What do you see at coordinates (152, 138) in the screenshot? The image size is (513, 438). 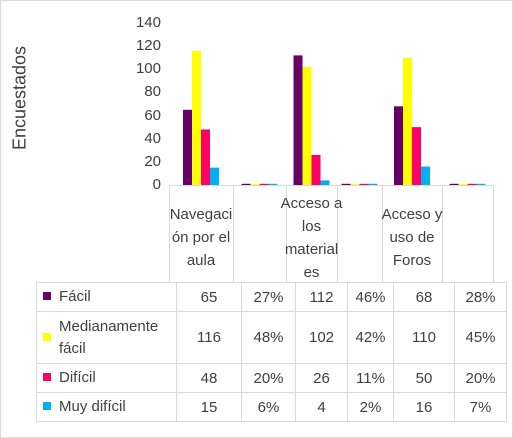 I see `y-tick-label: 40` at bounding box center [152, 138].